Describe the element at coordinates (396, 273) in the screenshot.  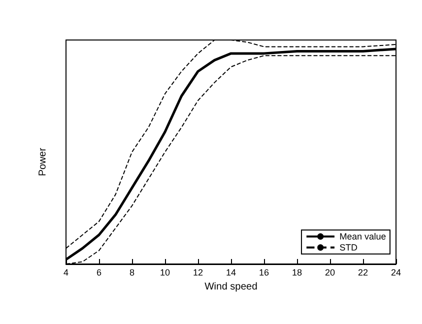
I see `x-tick-label: 24` at that location.